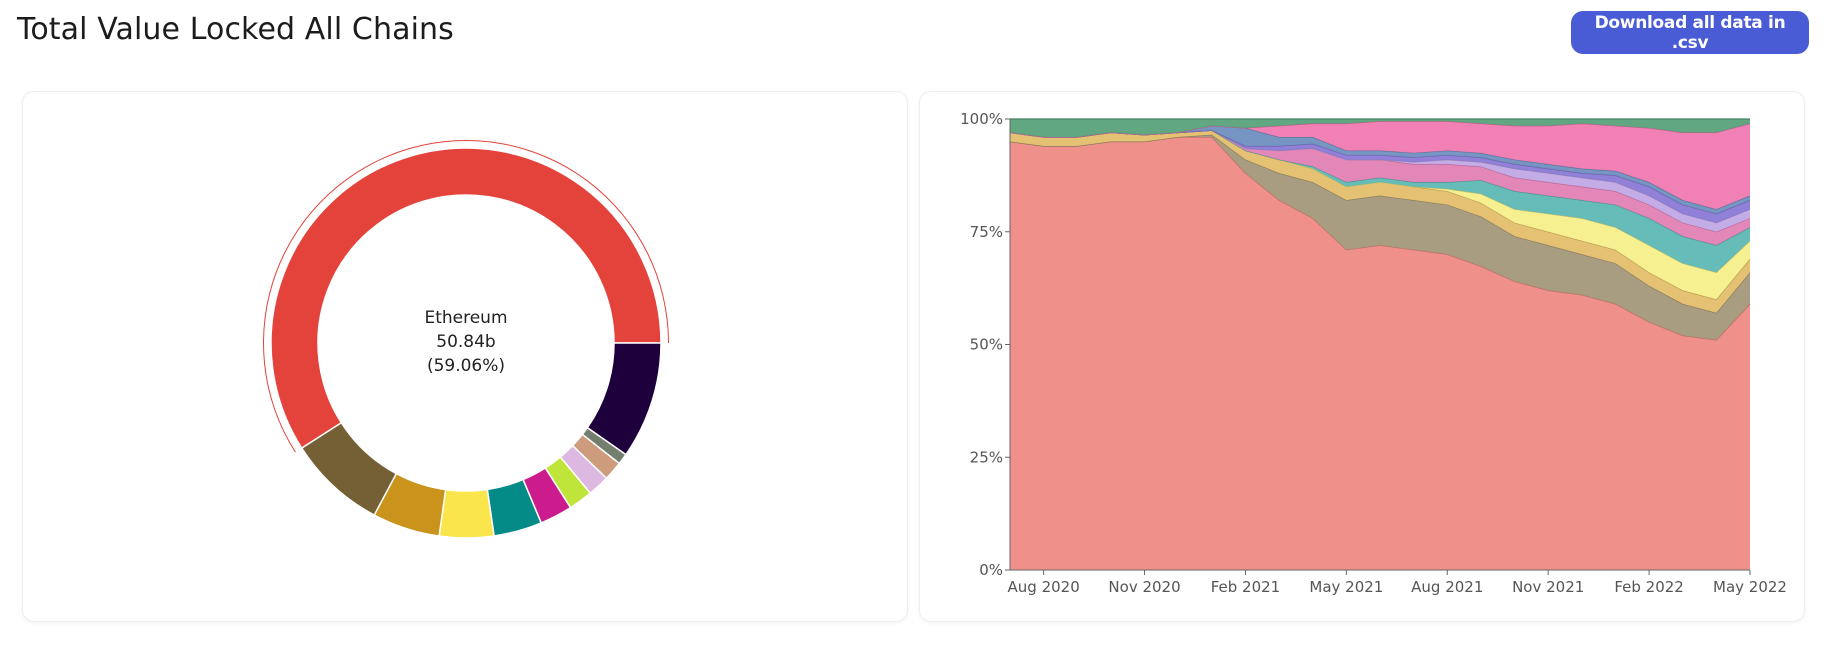 This screenshot has height=658, width=1824. I want to click on x-tick-label: Nov 2021, so click(1548, 587).